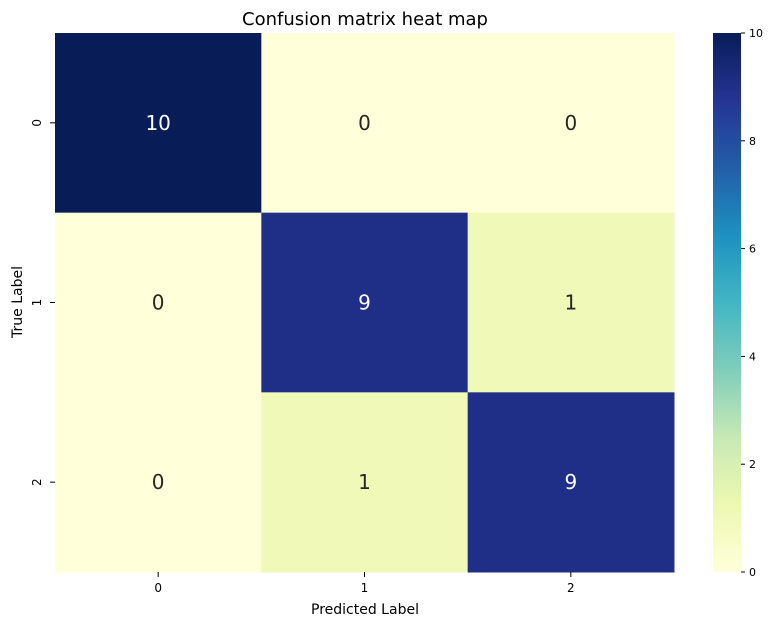  I want to click on y-axis-label: True Label, so click(18, 302).